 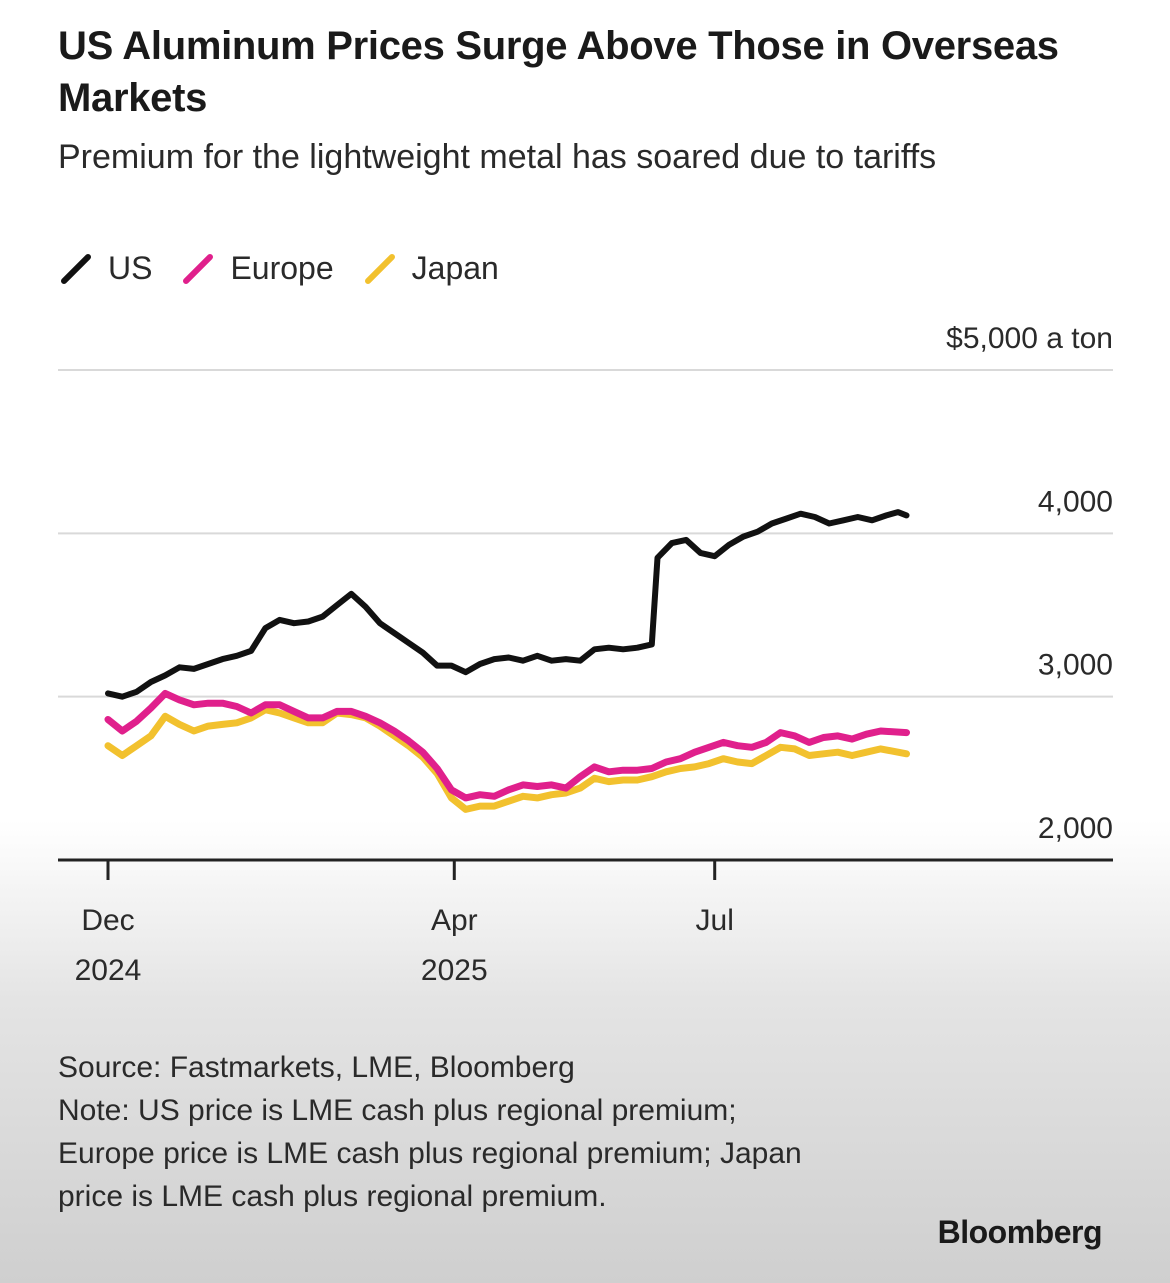 What do you see at coordinates (76, 269) in the screenshot?
I see `legend-swatch-us` at bounding box center [76, 269].